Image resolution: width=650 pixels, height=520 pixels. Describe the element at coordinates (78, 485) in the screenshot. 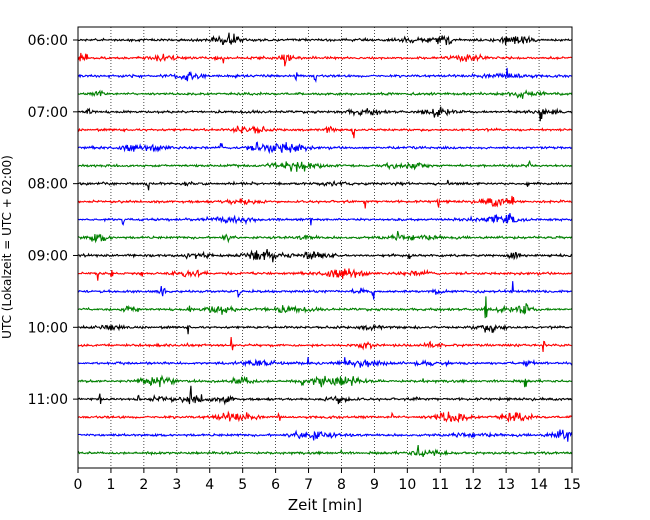

I see `x-tick-label: 0` at that location.